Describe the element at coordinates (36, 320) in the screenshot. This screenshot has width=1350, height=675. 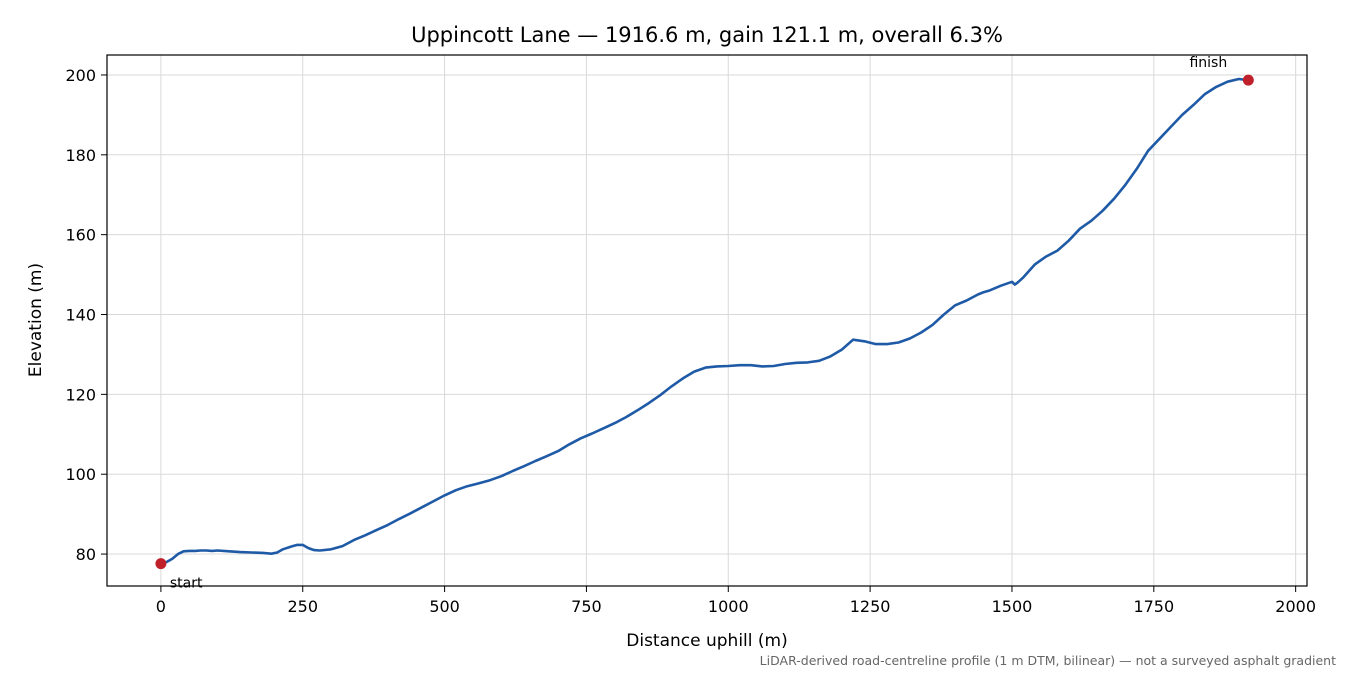
I see `y-axis-label: Elevation (m)` at that location.